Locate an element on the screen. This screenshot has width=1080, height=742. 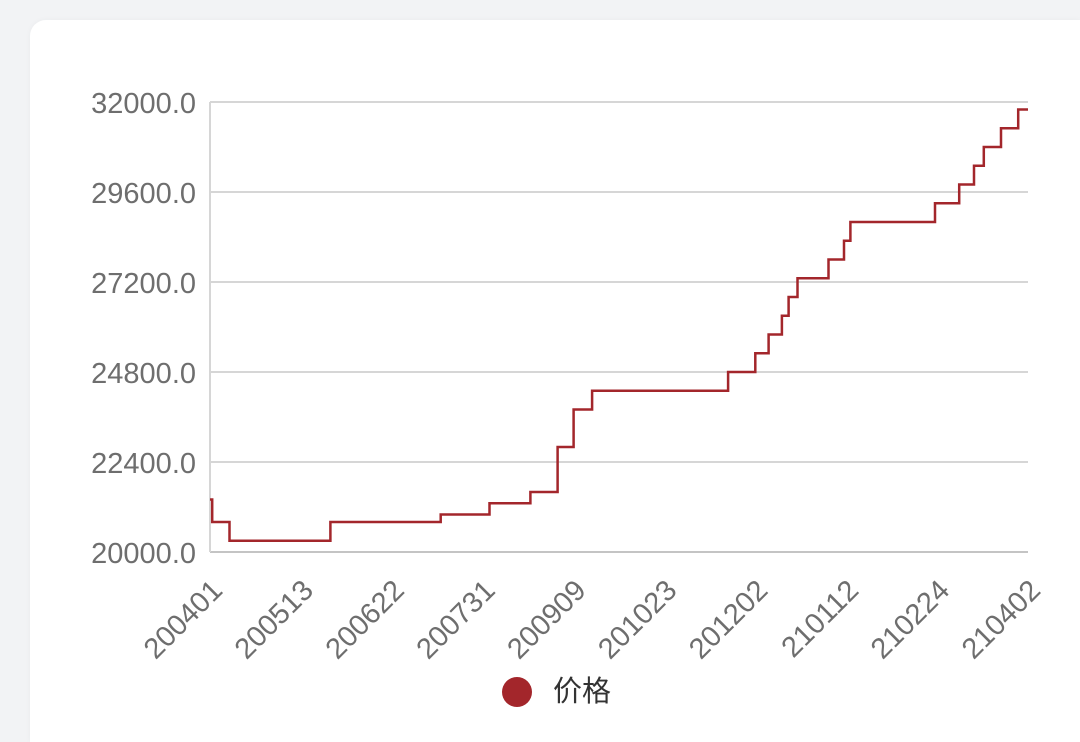
legend-item-price: 价格 is located at coordinates (556, 692).